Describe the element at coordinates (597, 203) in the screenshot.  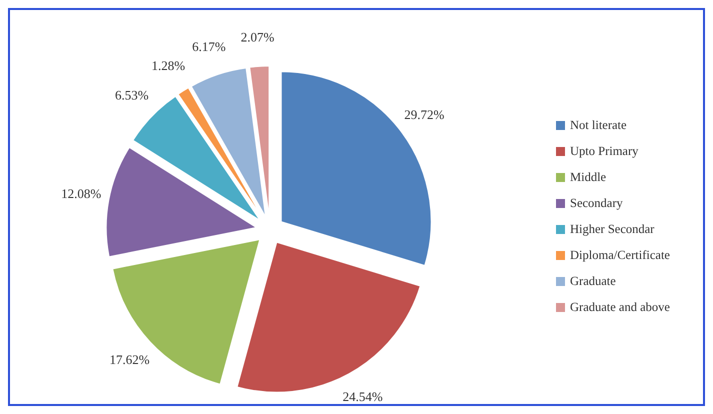
I see `legend-label: Secondary` at that location.